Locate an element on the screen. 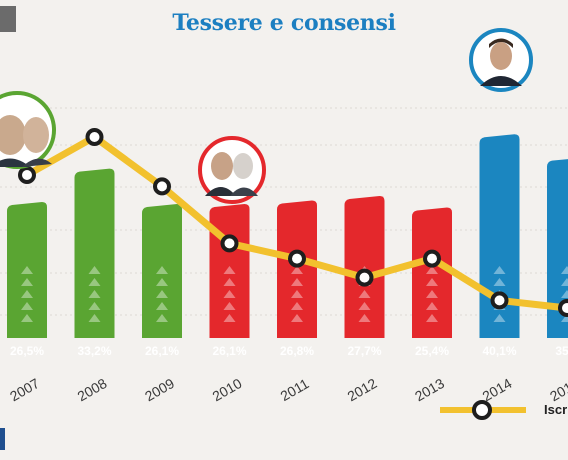  bar-label-2012: 27,7% is located at coordinates (364, 351).